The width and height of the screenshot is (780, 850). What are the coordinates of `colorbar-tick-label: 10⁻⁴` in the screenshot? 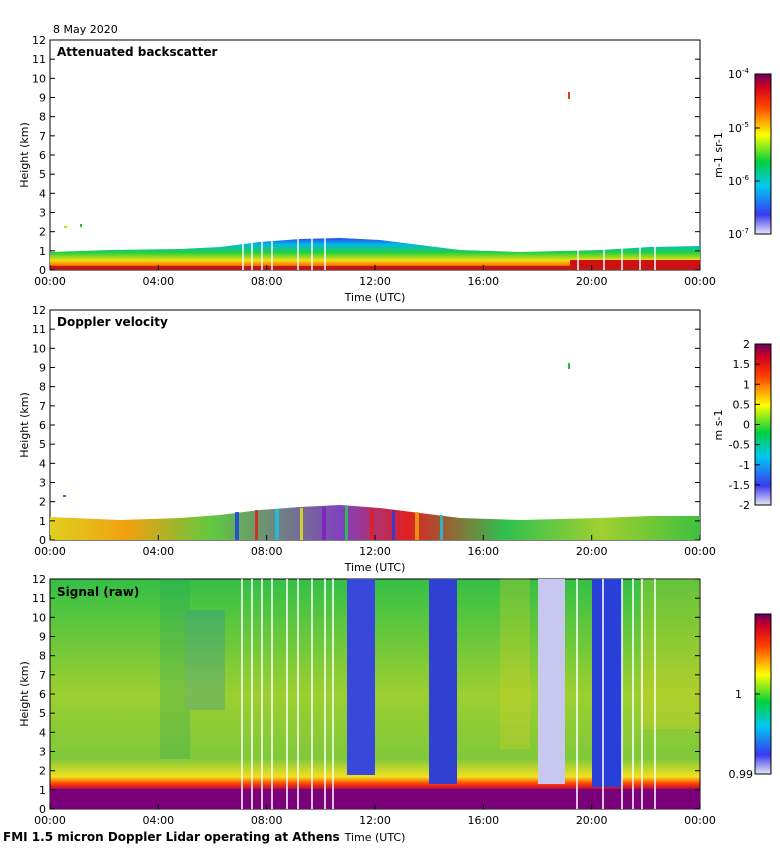 It's located at (739, 74).